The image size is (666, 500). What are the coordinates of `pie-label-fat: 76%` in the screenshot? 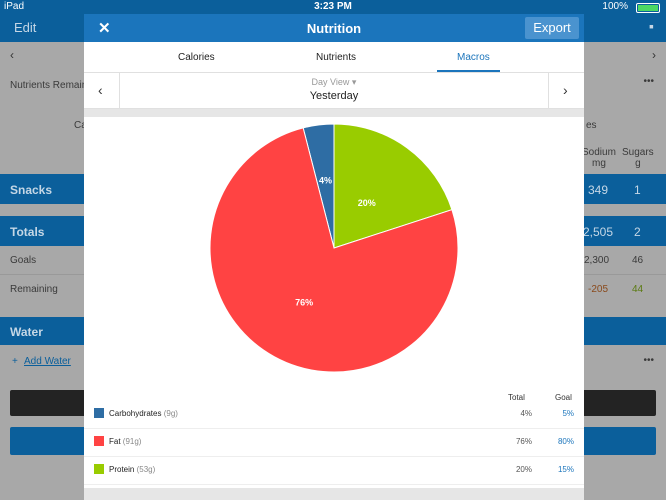 It's located at (304, 302).